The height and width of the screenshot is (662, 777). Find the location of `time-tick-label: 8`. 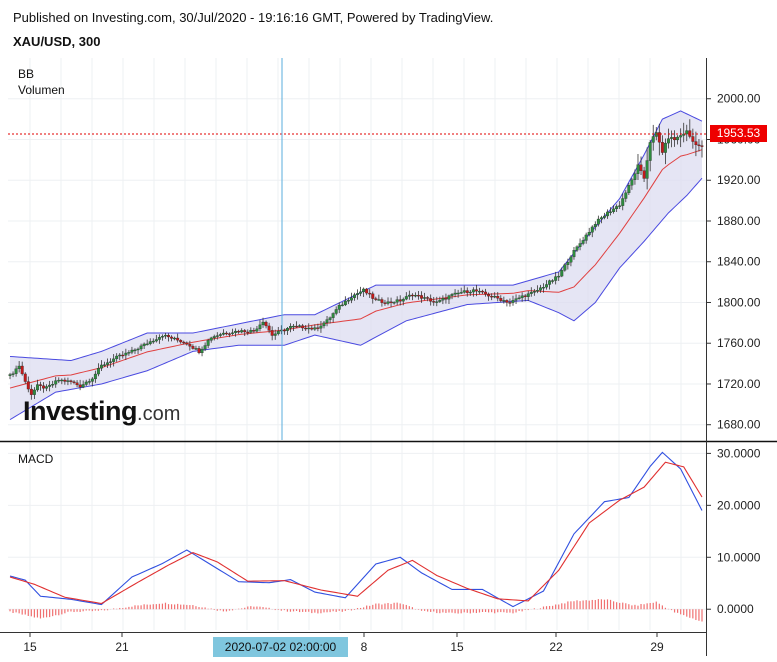

time-tick-label: 8 is located at coordinates (364, 647).